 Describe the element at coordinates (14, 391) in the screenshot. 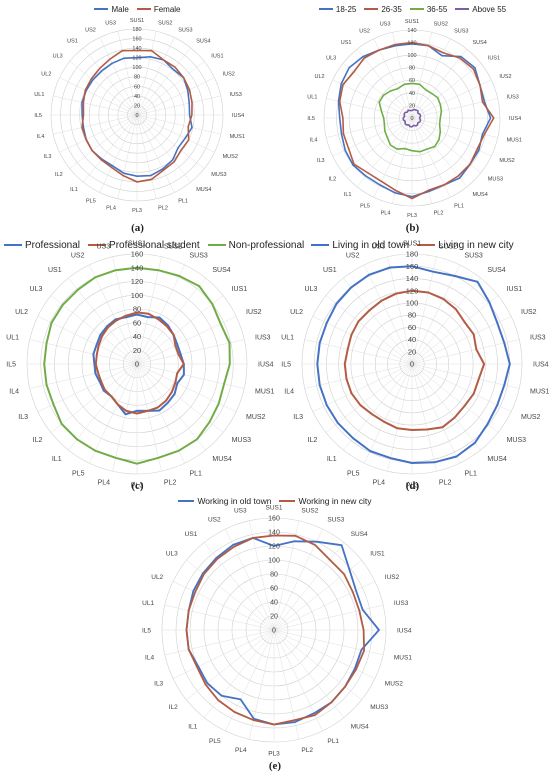

I see `axis-label: IL4` at that location.